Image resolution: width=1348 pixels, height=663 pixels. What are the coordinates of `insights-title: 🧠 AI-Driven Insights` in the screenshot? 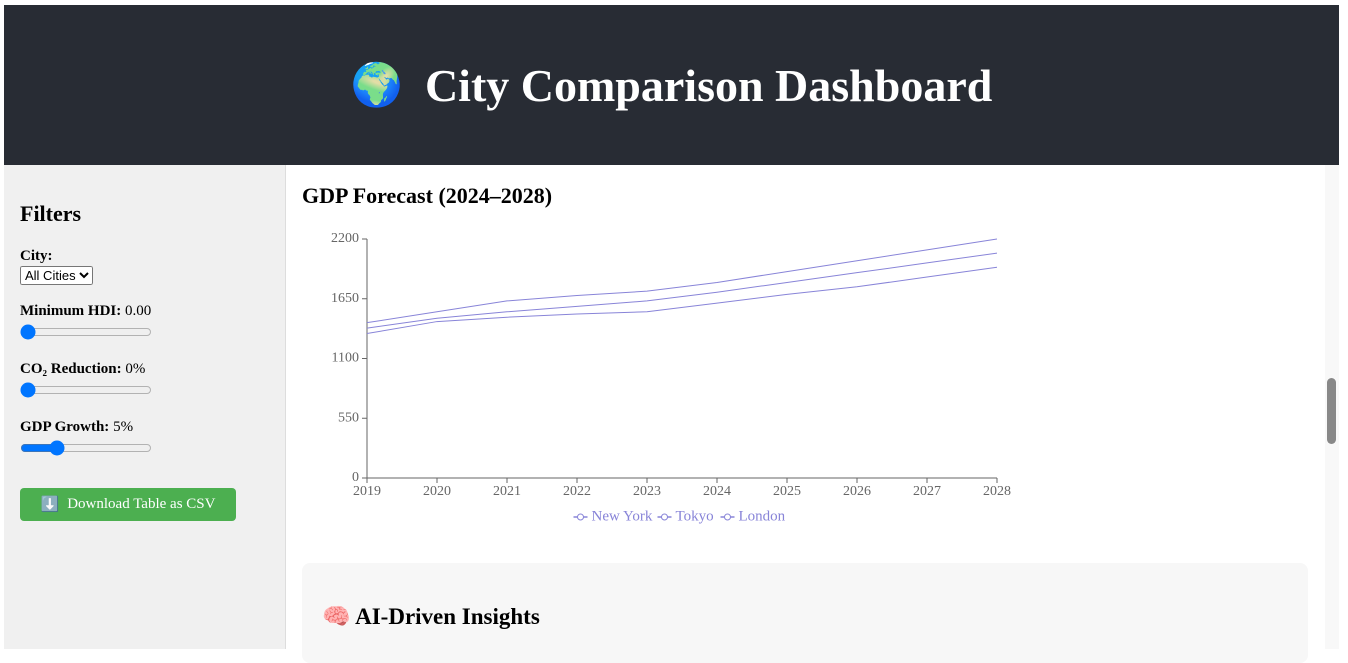 It's located at (431, 616).